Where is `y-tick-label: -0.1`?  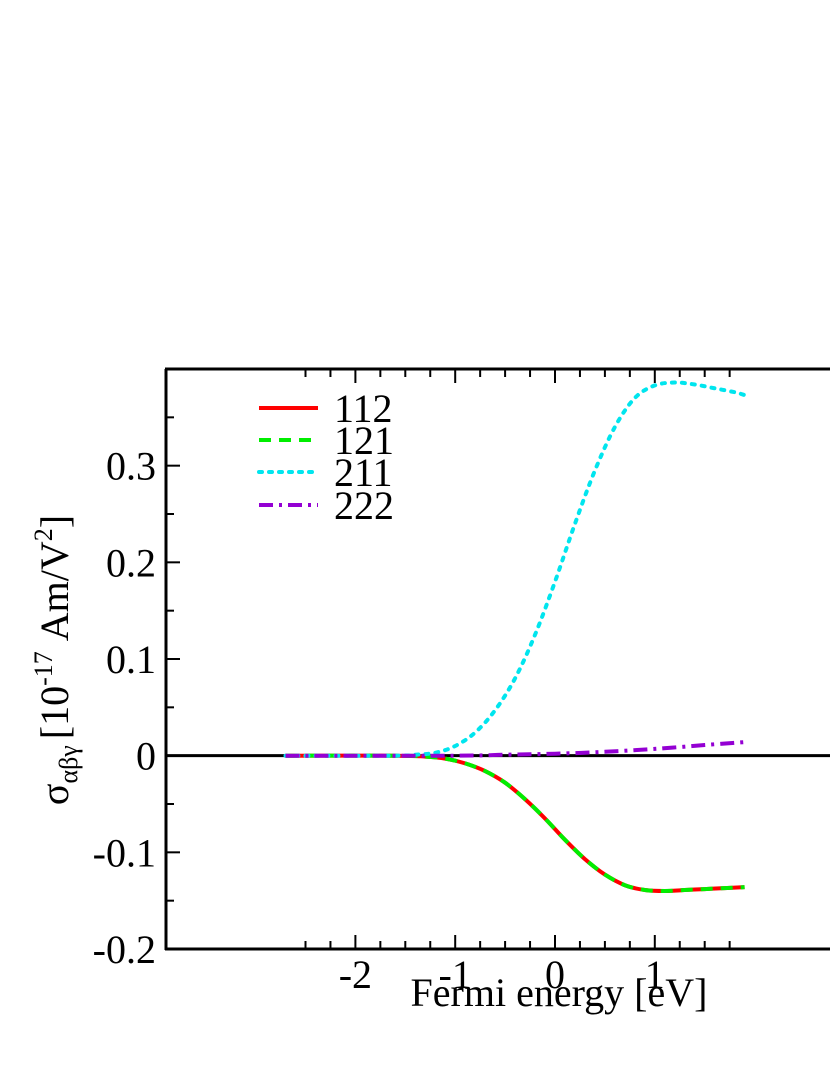
y-tick-label: -0.1 is located at coordinates (124, 852).